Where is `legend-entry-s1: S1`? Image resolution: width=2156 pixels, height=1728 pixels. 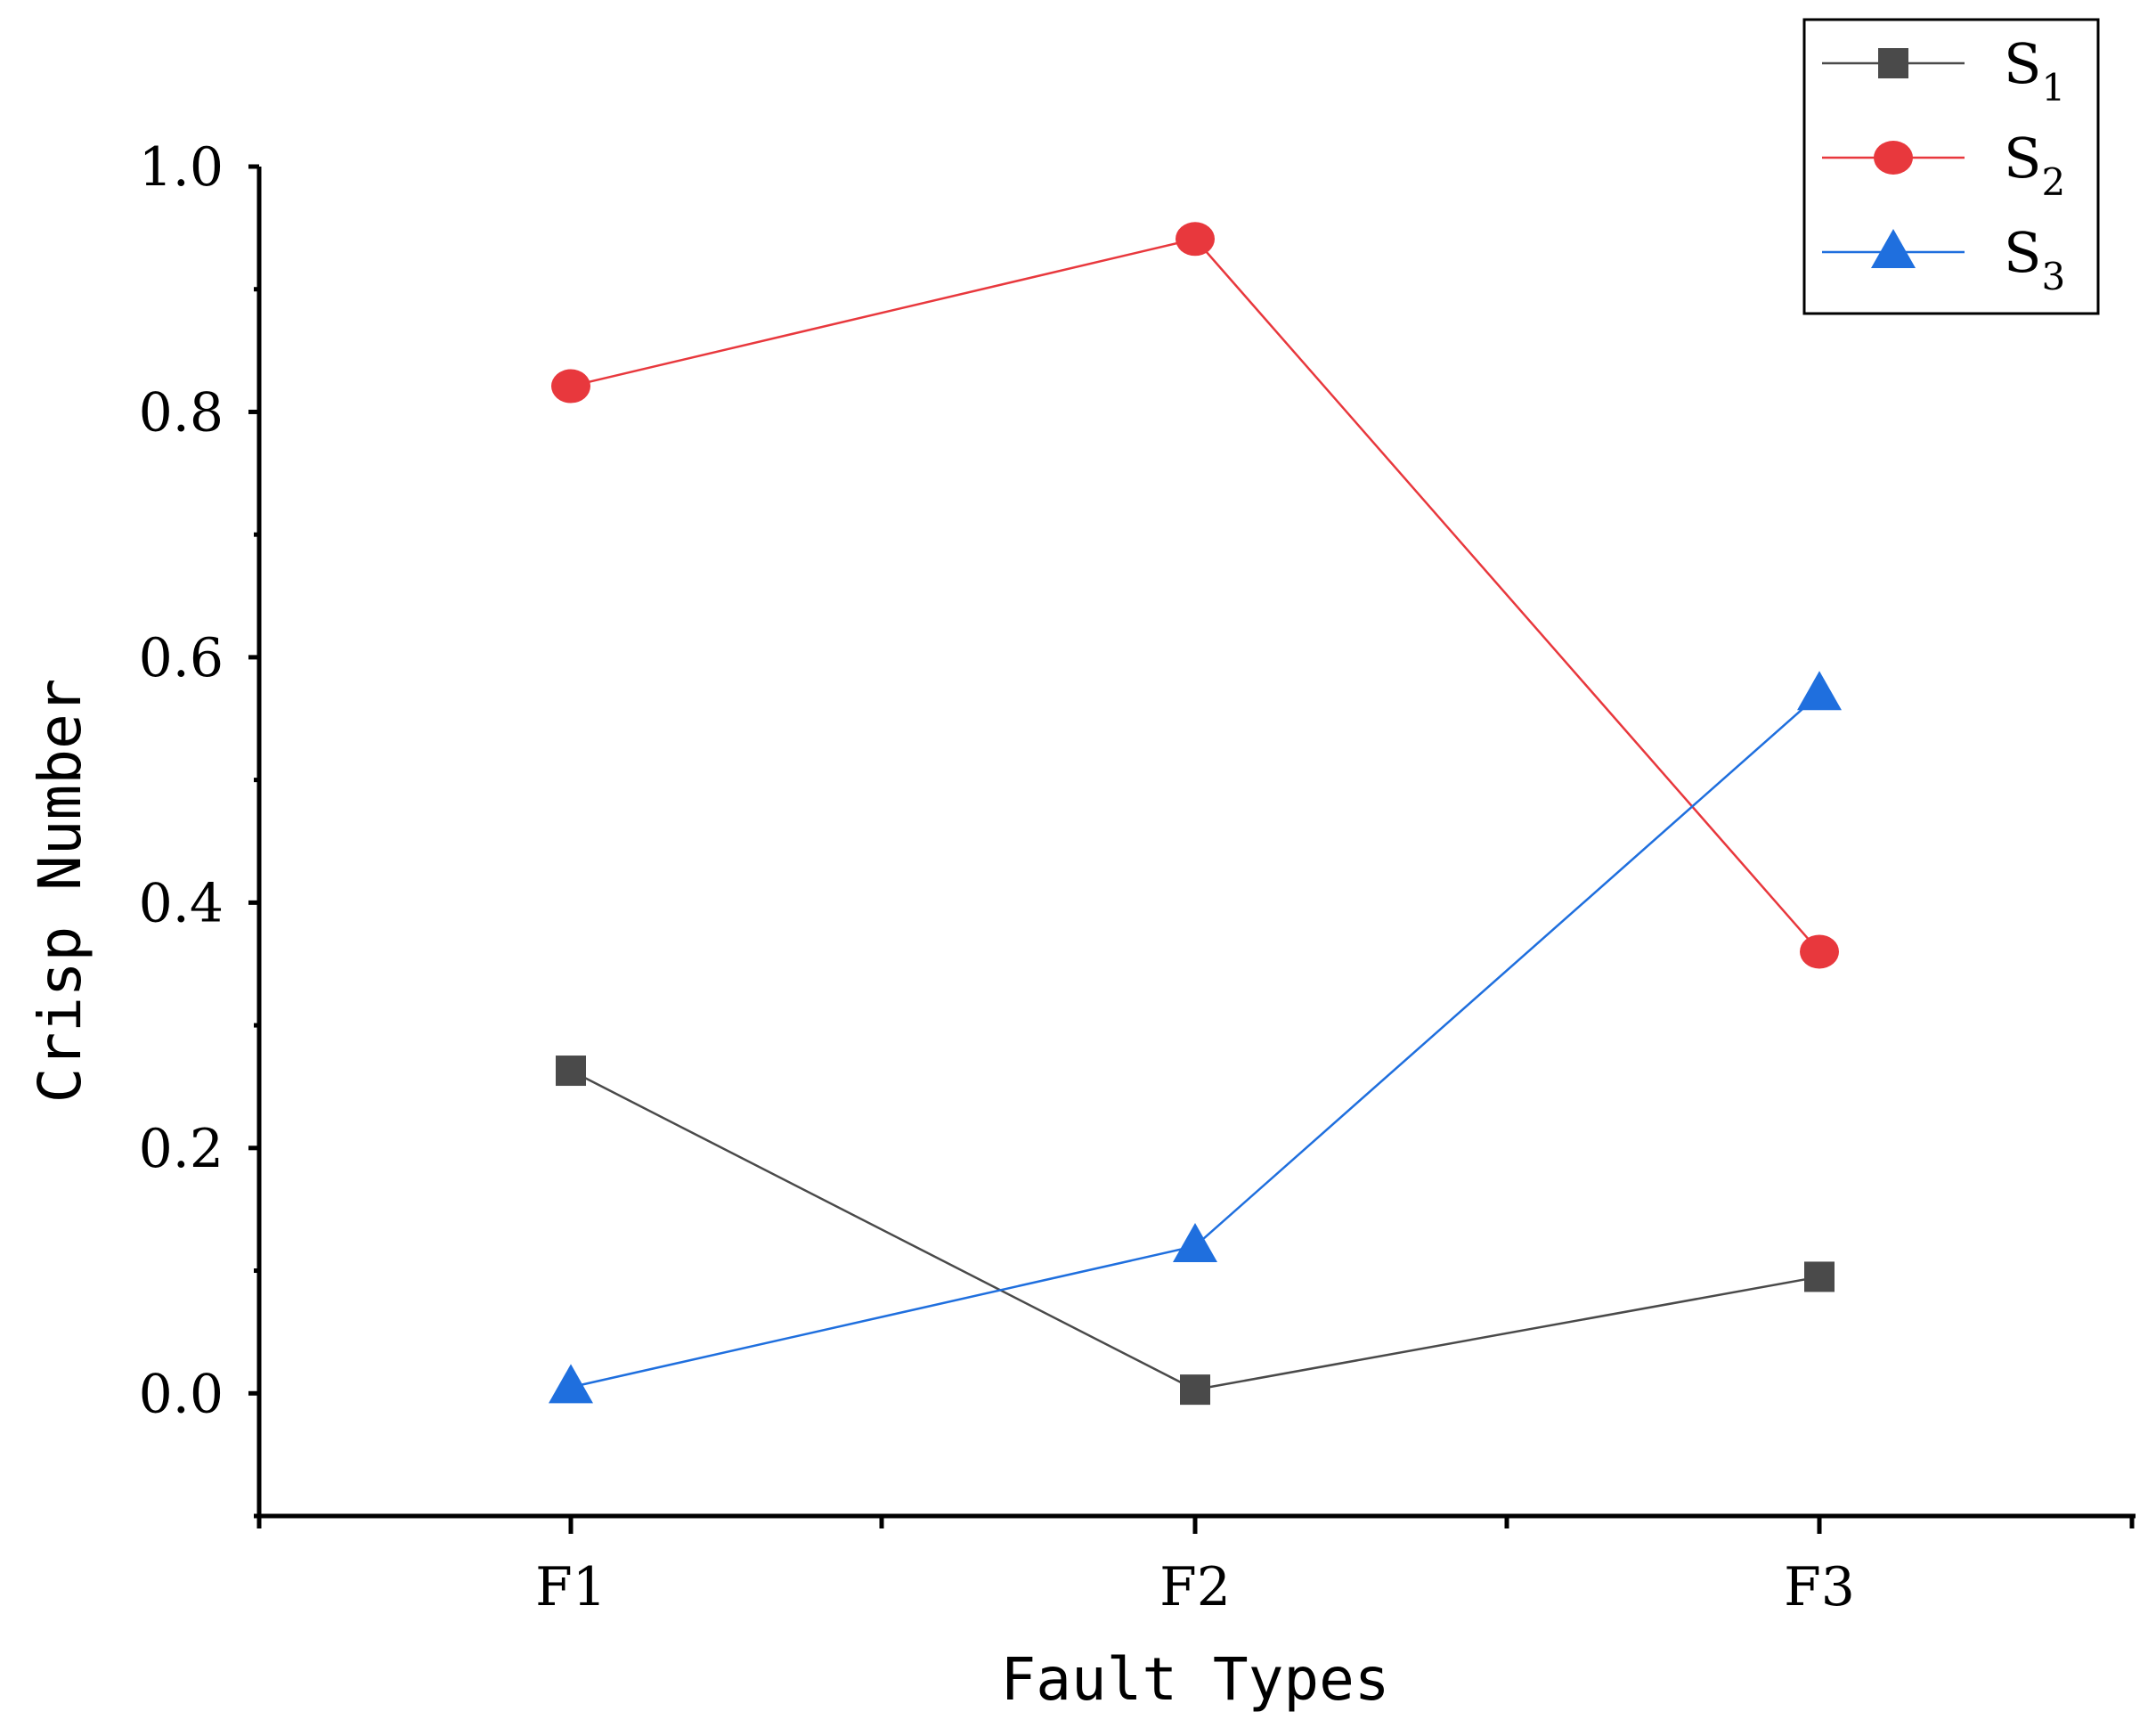 legend-entry-s1: S1 is located at coordinates (1943, 70).